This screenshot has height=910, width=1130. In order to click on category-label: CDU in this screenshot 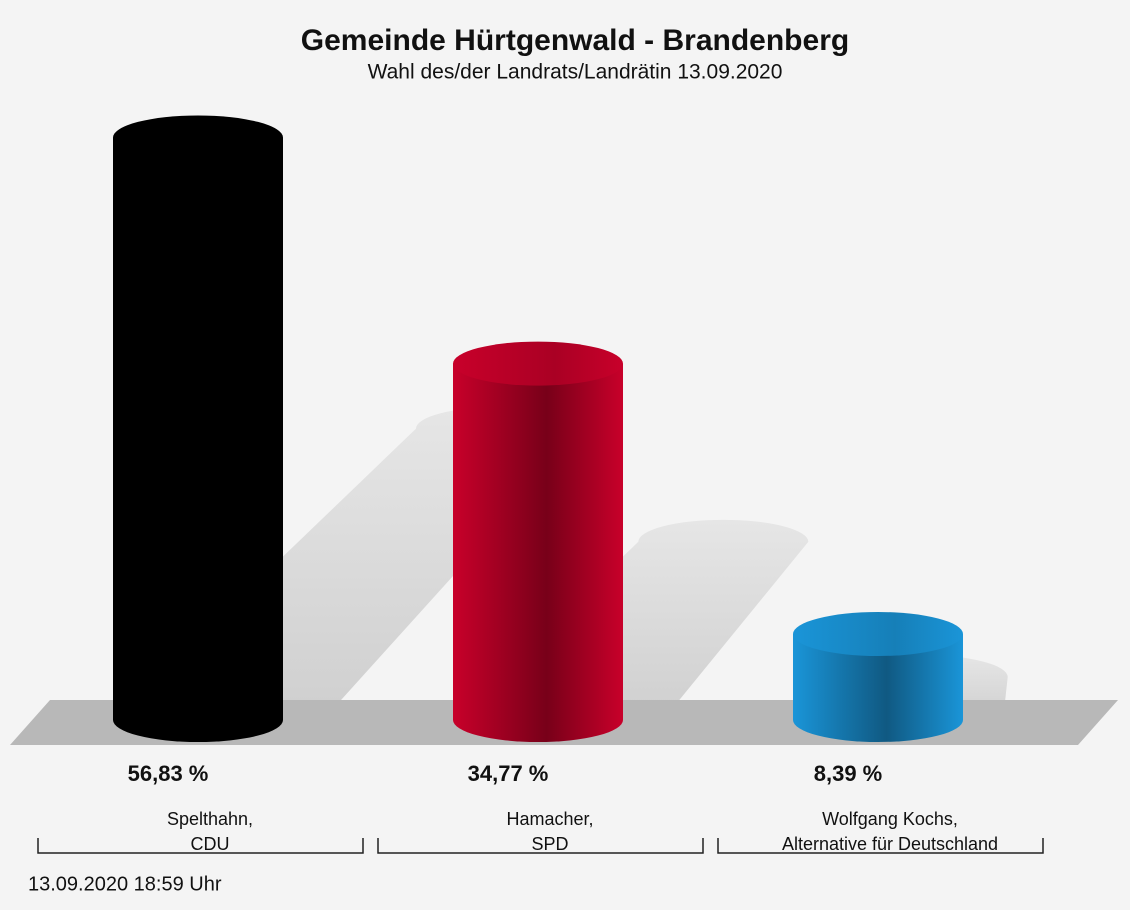, I will do `click(210, 844)`.